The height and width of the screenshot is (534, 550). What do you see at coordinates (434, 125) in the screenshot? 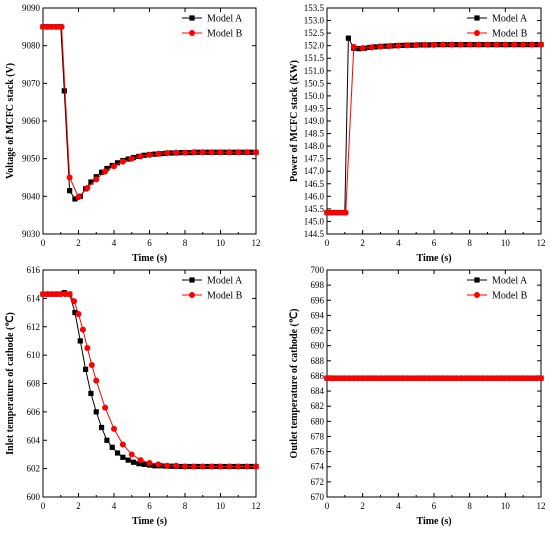
I see `series-model-a` at bounding box center [434, 125].